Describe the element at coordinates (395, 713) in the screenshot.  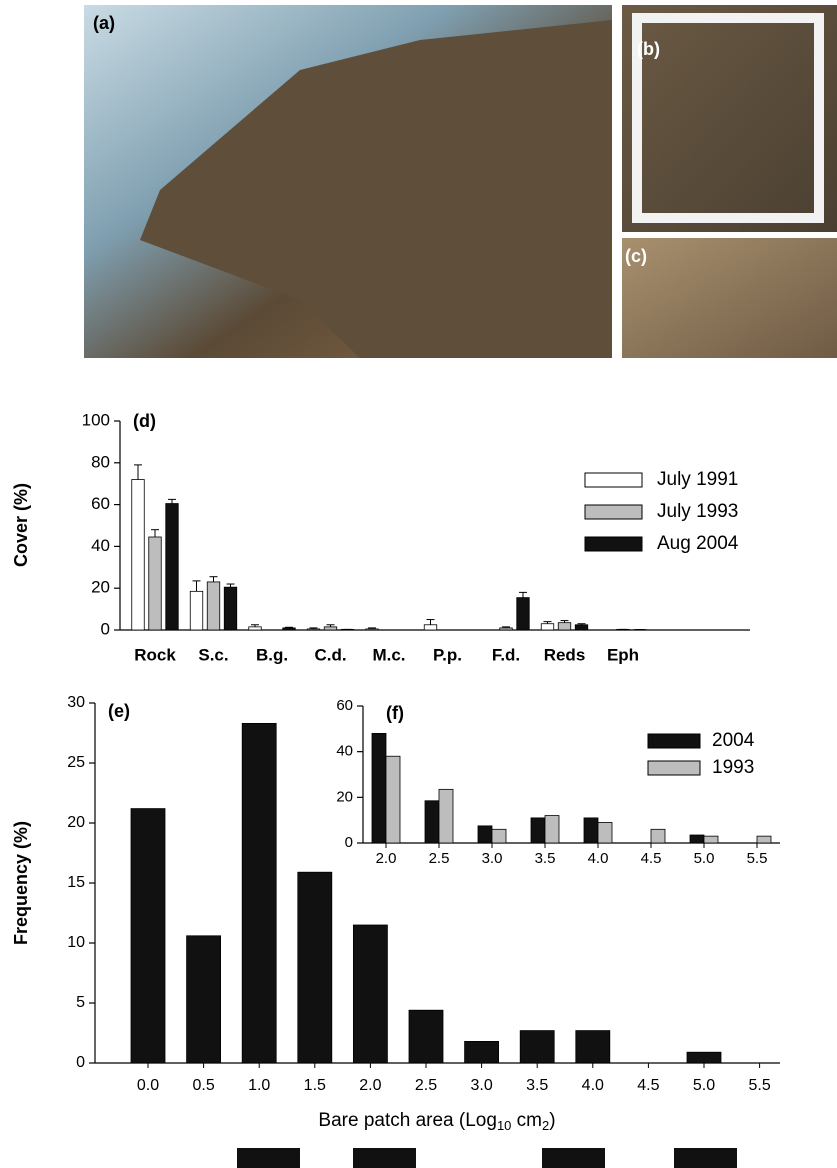
I see `panel-label: (f)` at that location.